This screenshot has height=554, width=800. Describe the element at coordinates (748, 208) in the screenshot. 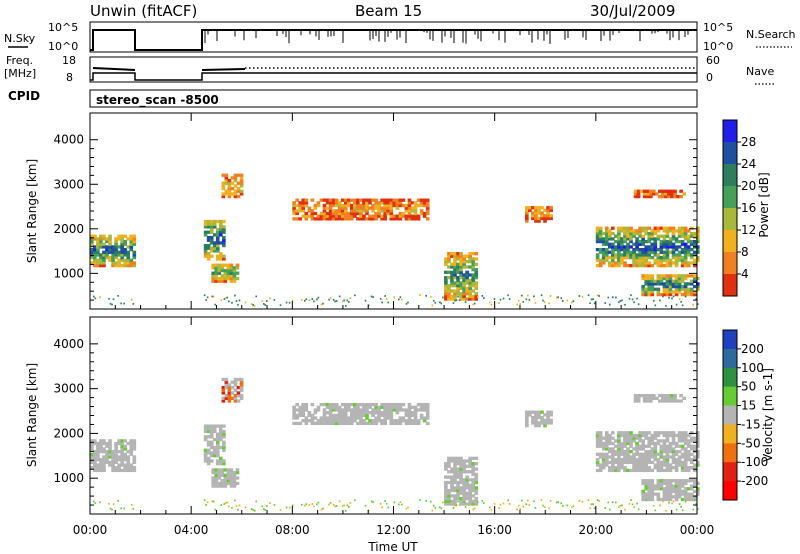

I see `colorbar-tick-label: 16` at that location.